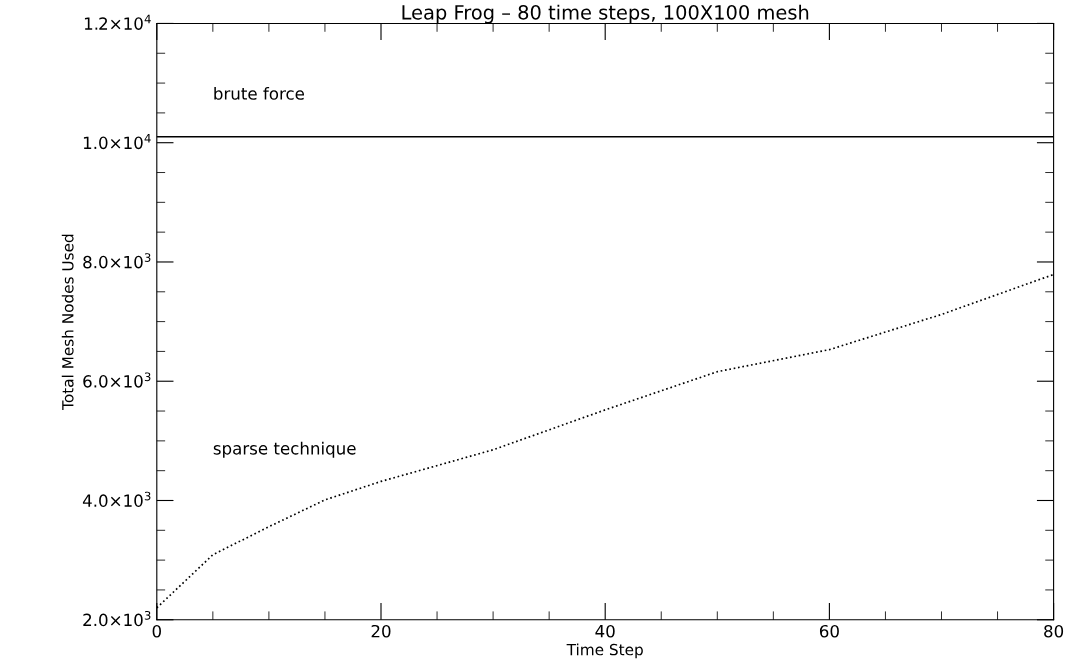 This screenshot has height=670, width=1074. What do you see at coordinates (605, 14) in the screenshot?
I see `chart-title: Leap Frog – 80 time steps, 100X100 mesh` at bounding box center [605, 14].